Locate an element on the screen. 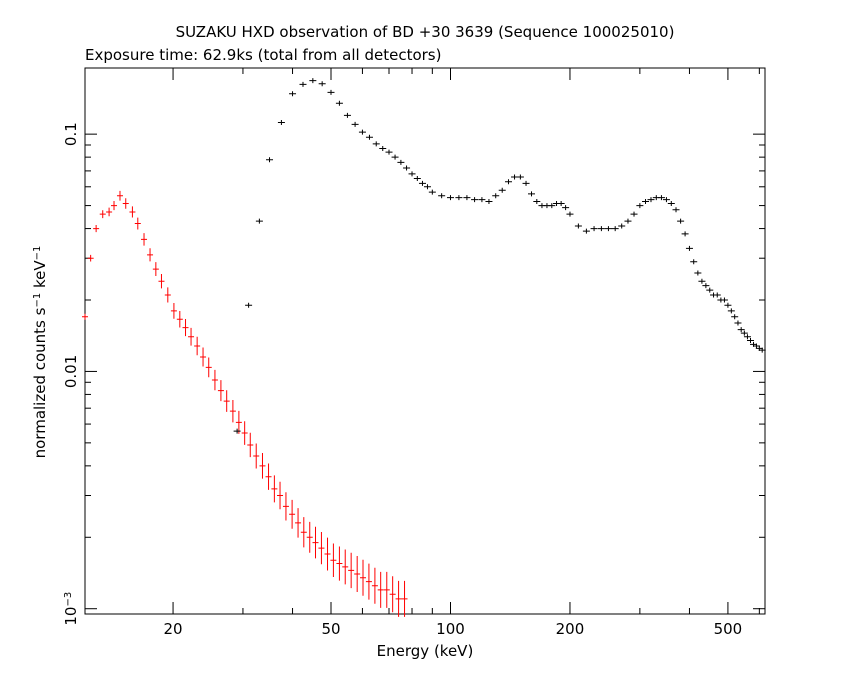 This screenshot has width=850, height=680. y-axis-label: normalized counts s−1 keV−1 is located at coordinates (40, 352).